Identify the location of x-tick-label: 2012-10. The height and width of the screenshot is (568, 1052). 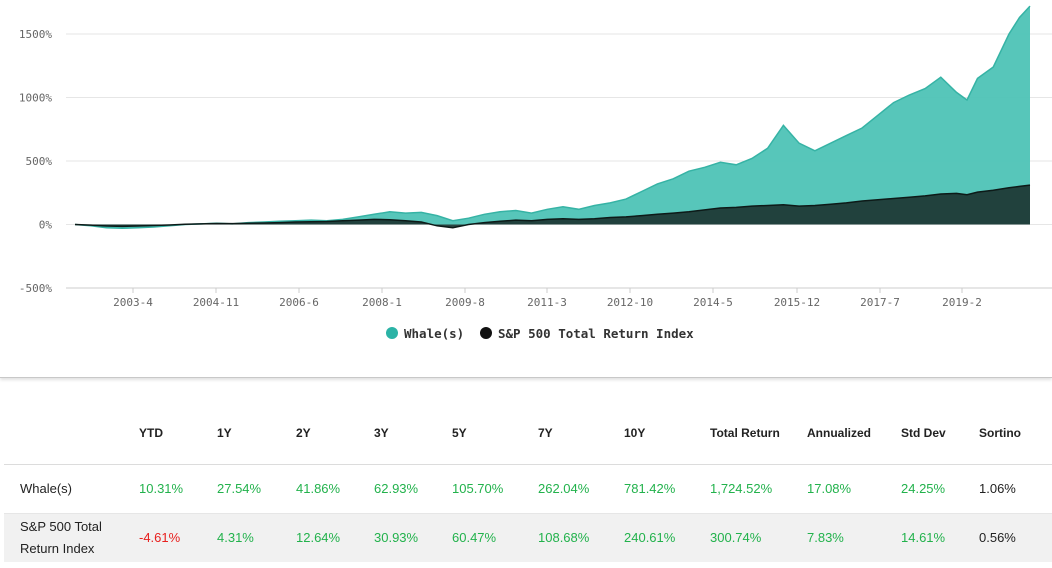
(630, 302).